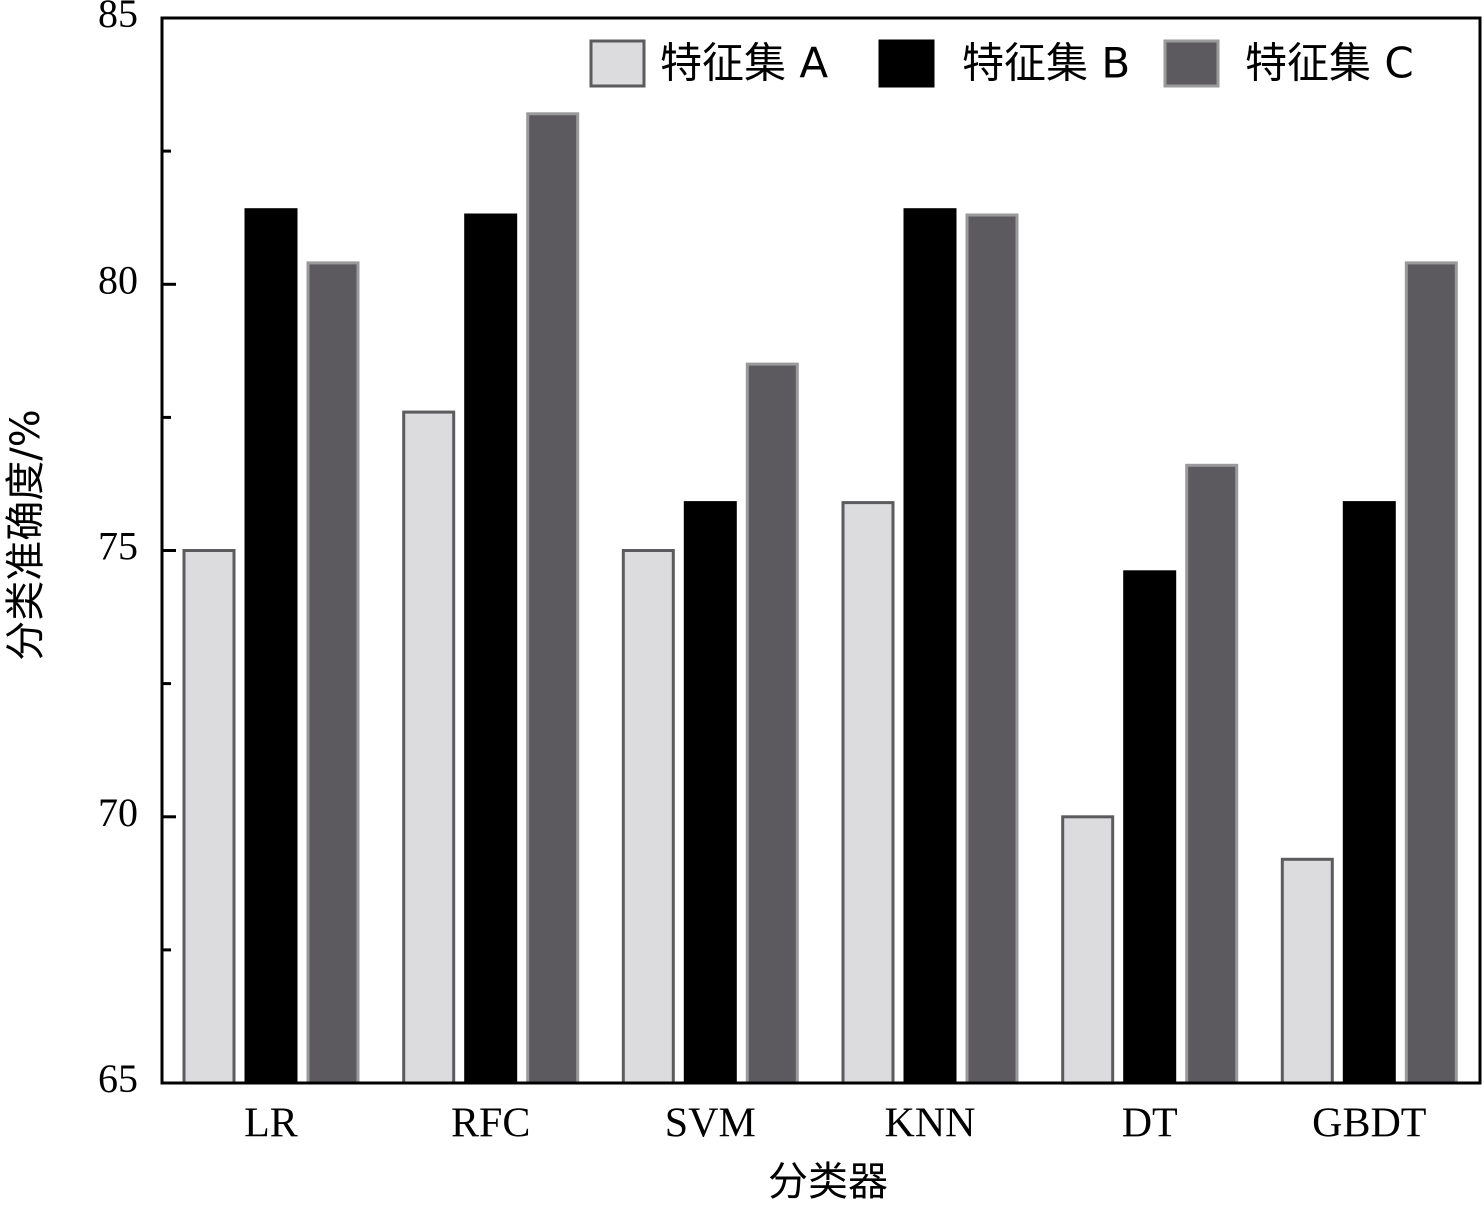 The image size is (1484, 1220). I want to click on x-axis-title: 分类器, so click(828, 1182).